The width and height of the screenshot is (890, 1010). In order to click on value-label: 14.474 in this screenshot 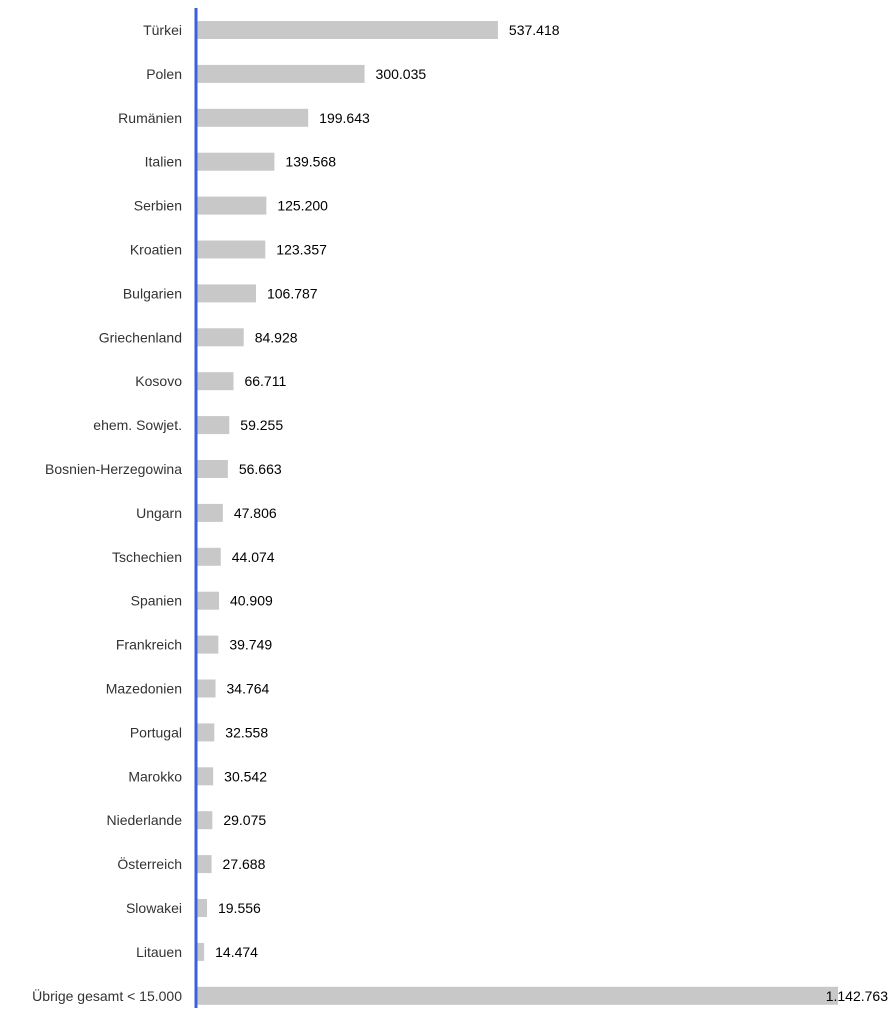, I will do `click(236, 952)`.